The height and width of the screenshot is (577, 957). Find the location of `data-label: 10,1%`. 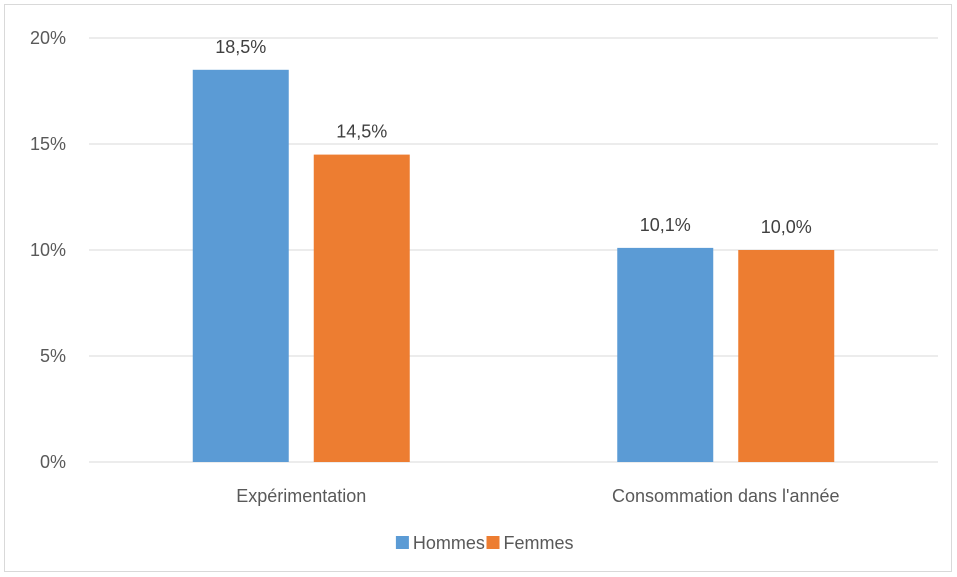

data-label: 10,1% is located at coordinates (665, 225).